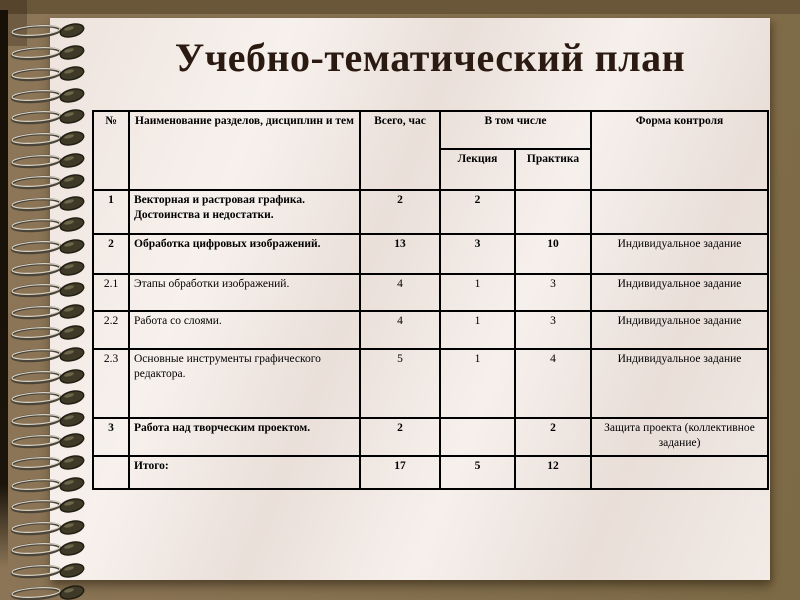 This screenshot has width=800, height=600. Describe the element at coordinates (430, 57) in the screenshot. I see `page-title: Учебно-тематический план` at that location.